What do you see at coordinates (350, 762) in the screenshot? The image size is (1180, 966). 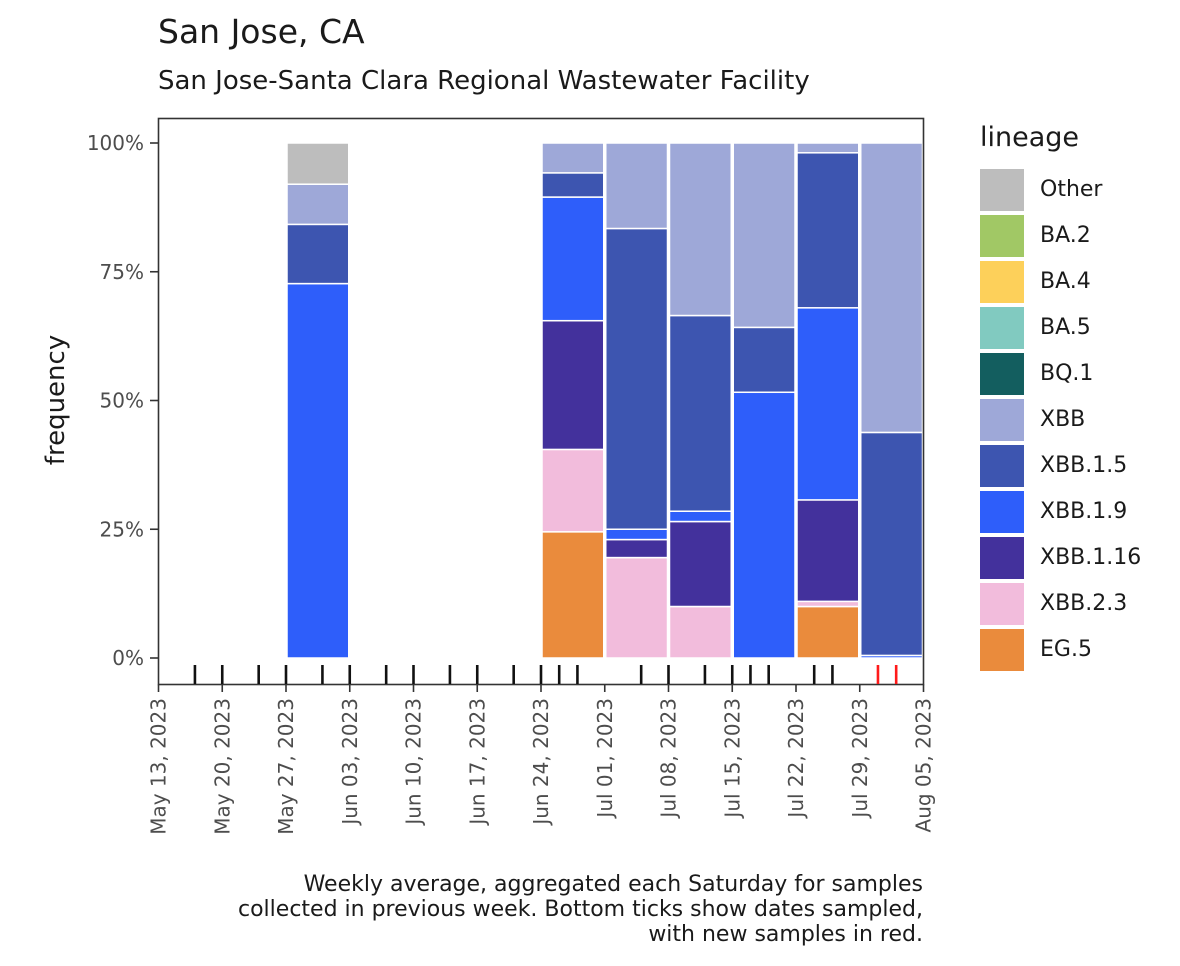 I see `x-tick-label: Jun 03, 2023` at bounding box center [350, 762].